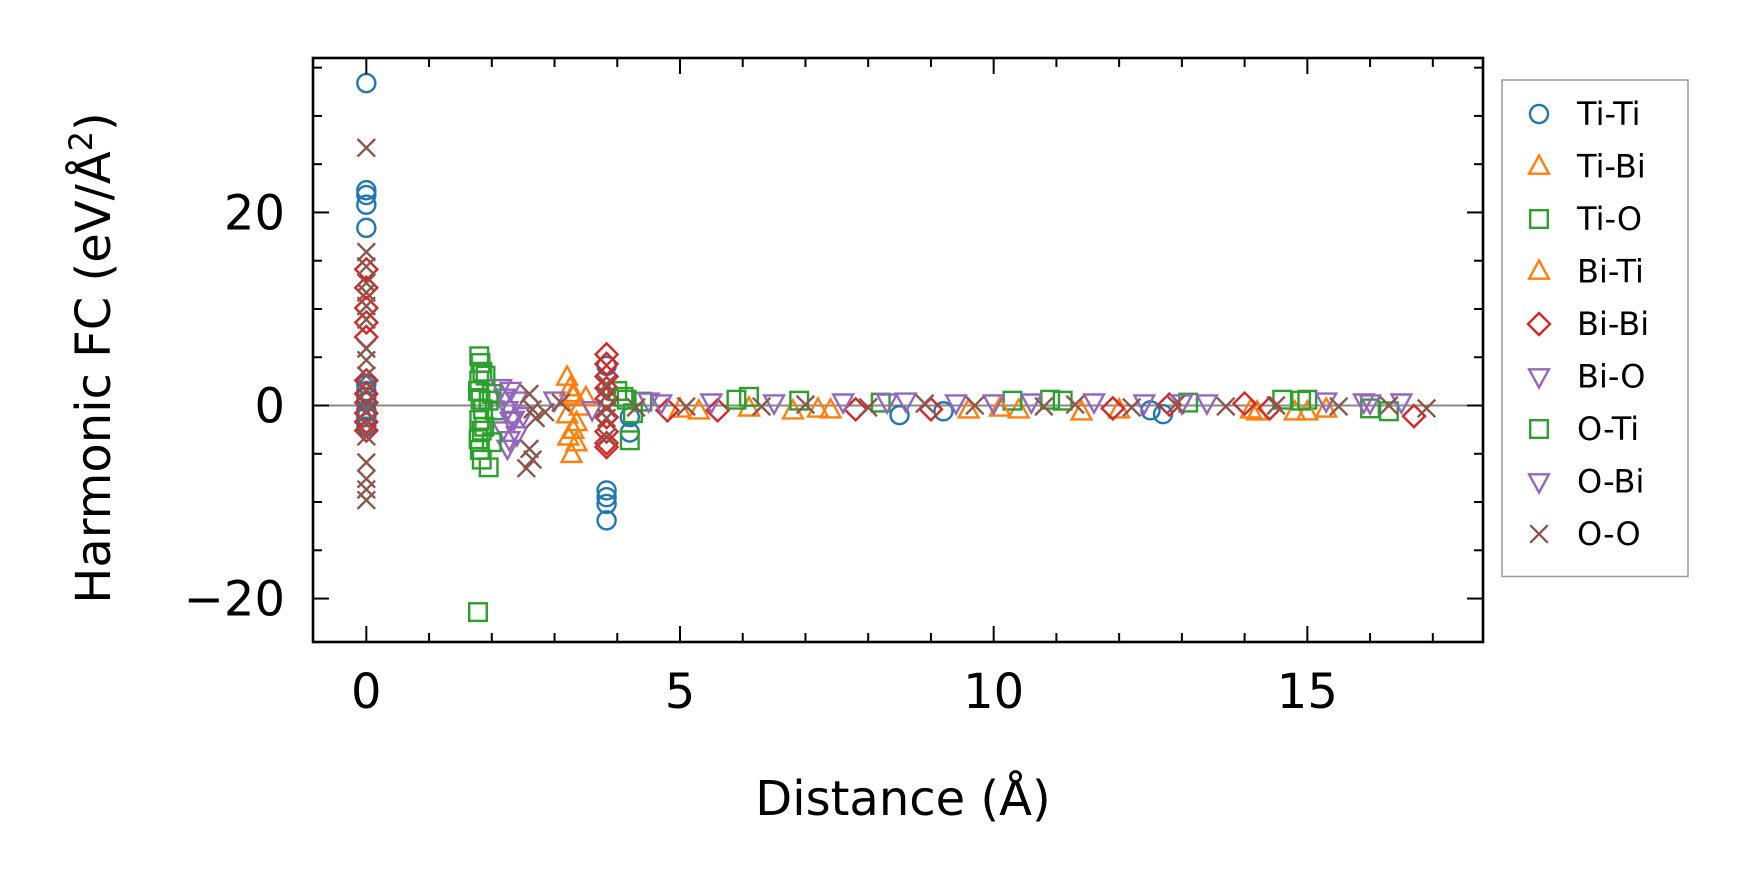  I want to click on legend-label: Bi-O, so click(1611, 377).